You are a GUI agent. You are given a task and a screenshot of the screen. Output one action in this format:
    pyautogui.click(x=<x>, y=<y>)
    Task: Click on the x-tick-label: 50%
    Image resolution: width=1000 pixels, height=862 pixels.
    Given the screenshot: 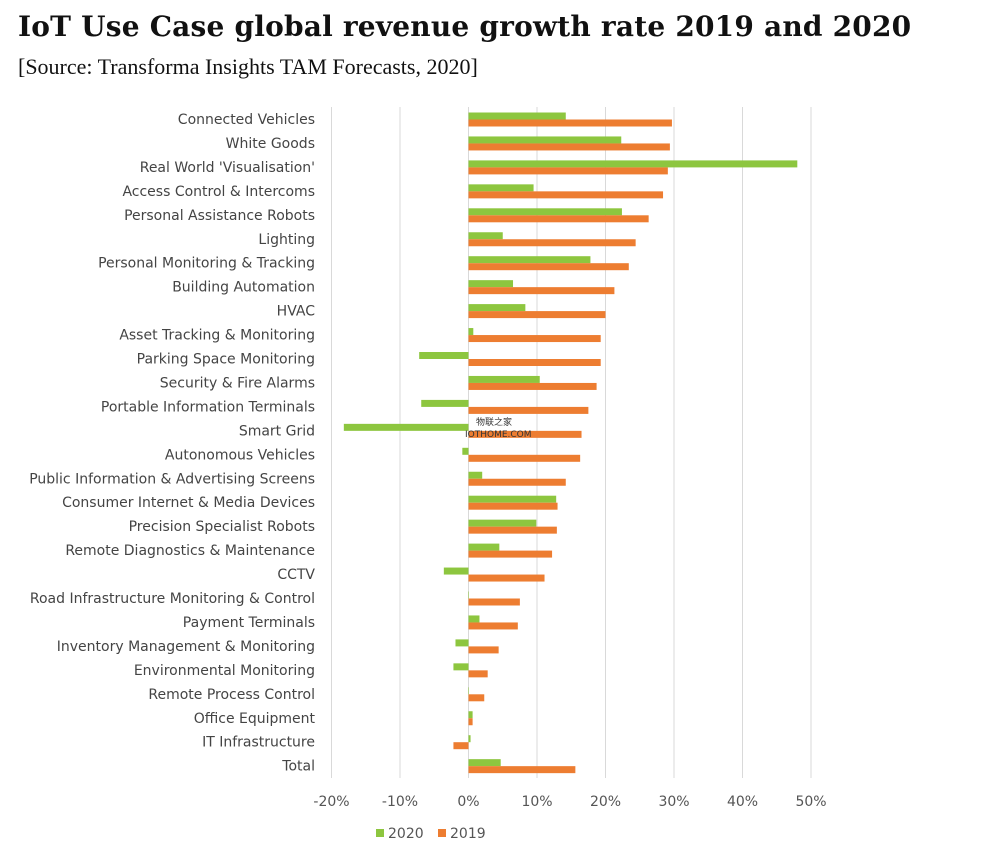 What is the action you would take?
    pyautogui.click(x=810, y=802)
    